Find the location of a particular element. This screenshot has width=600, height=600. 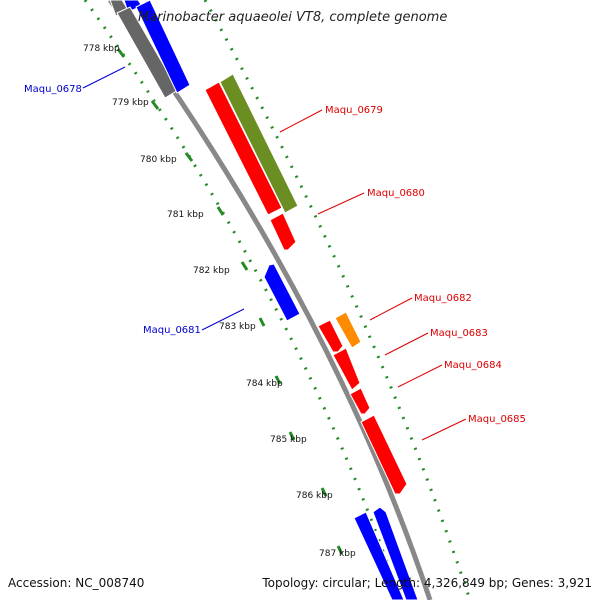

gene-label: Maqu_0682 is located at coordinates (443, 298).